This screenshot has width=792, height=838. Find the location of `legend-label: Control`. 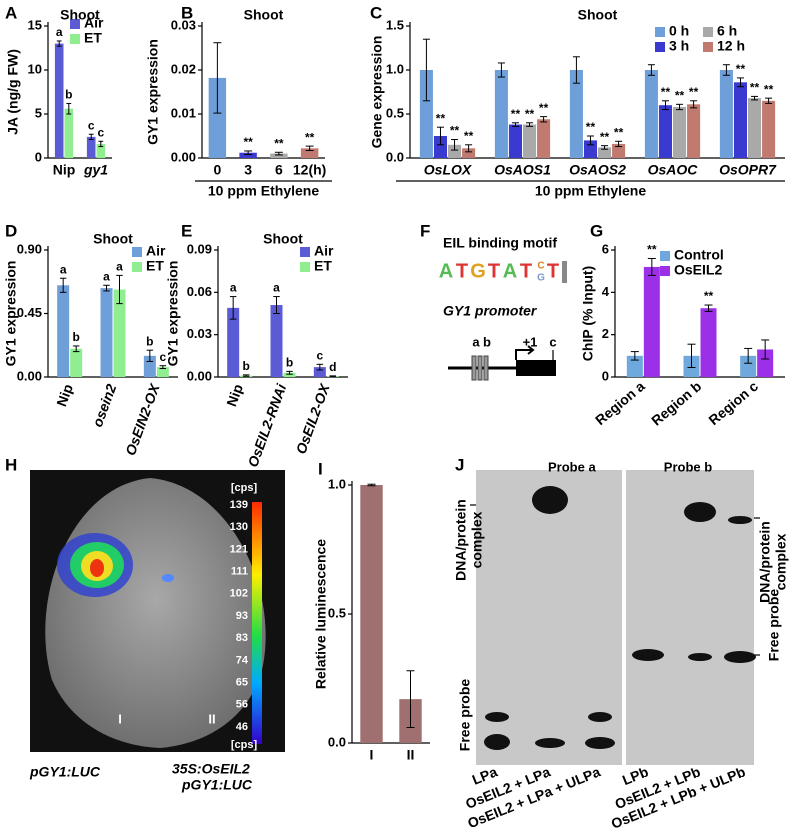

legend-label: Control is located at coordinates (699, 255).